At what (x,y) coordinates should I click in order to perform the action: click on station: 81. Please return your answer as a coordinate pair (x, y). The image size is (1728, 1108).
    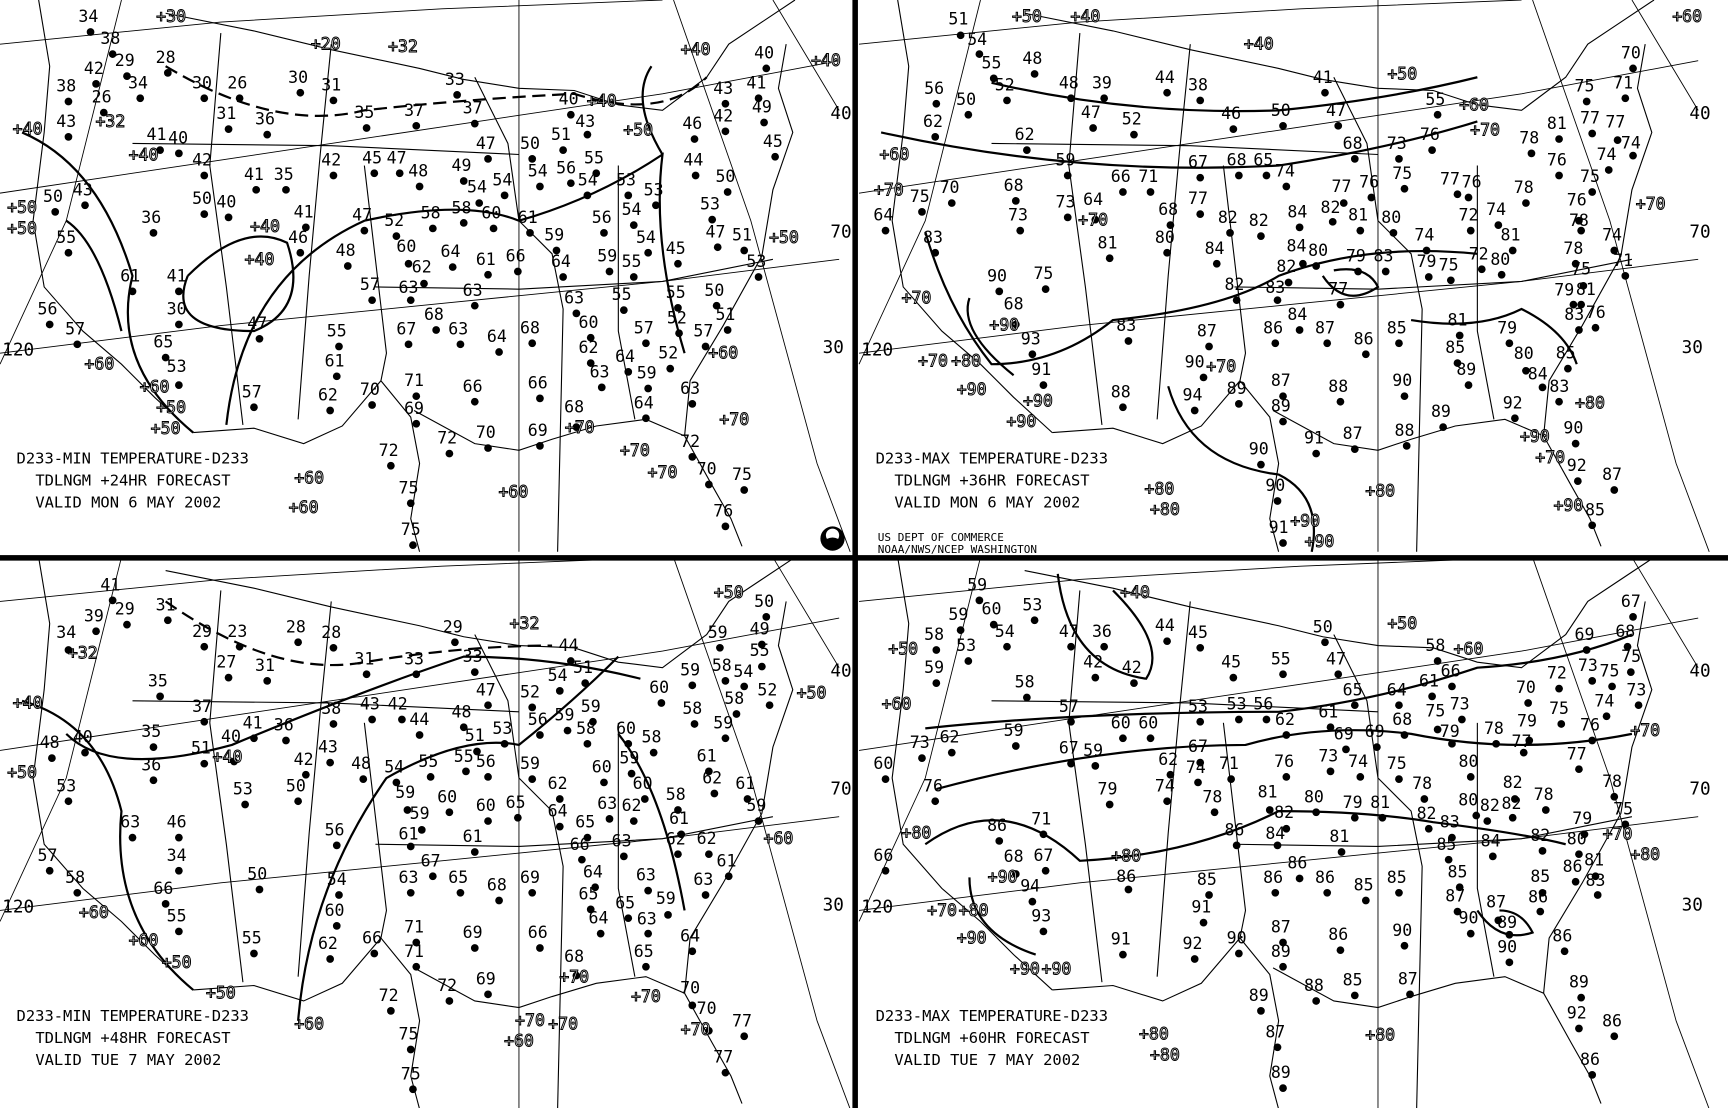
    Looking at the image, I should click on (1107, 248).